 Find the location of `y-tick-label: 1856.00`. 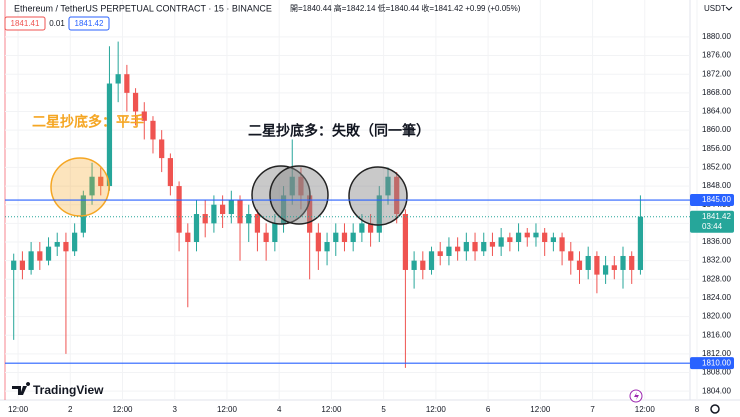

y-tick-label: 1856.00 is located at coordinates (716, 148).